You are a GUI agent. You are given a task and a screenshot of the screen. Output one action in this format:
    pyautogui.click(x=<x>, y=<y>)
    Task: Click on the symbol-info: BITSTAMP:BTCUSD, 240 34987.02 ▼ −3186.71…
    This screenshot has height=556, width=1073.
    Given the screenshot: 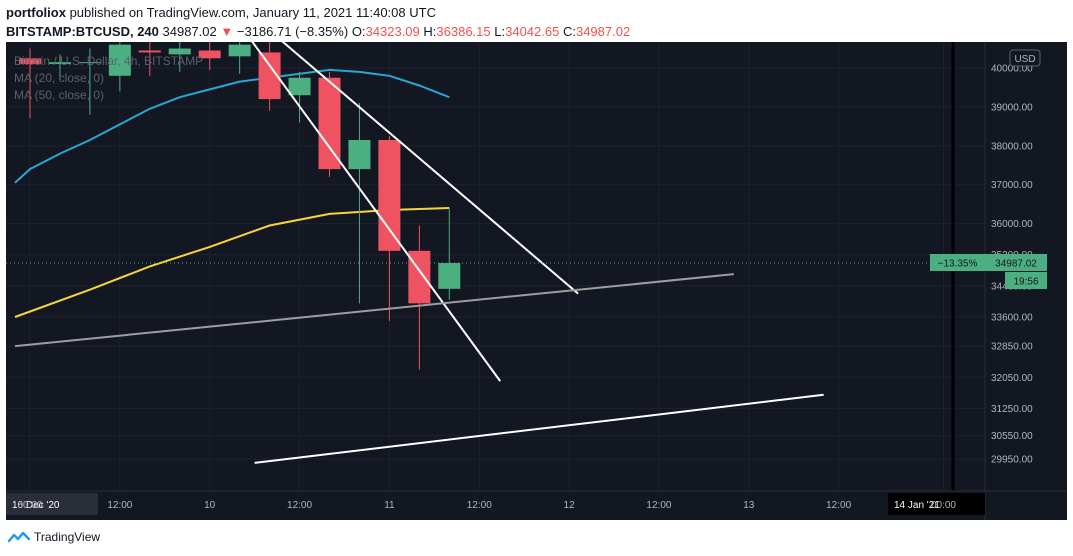 What is the action you would take?
    pyautogui.click(x=536, y=32)
    